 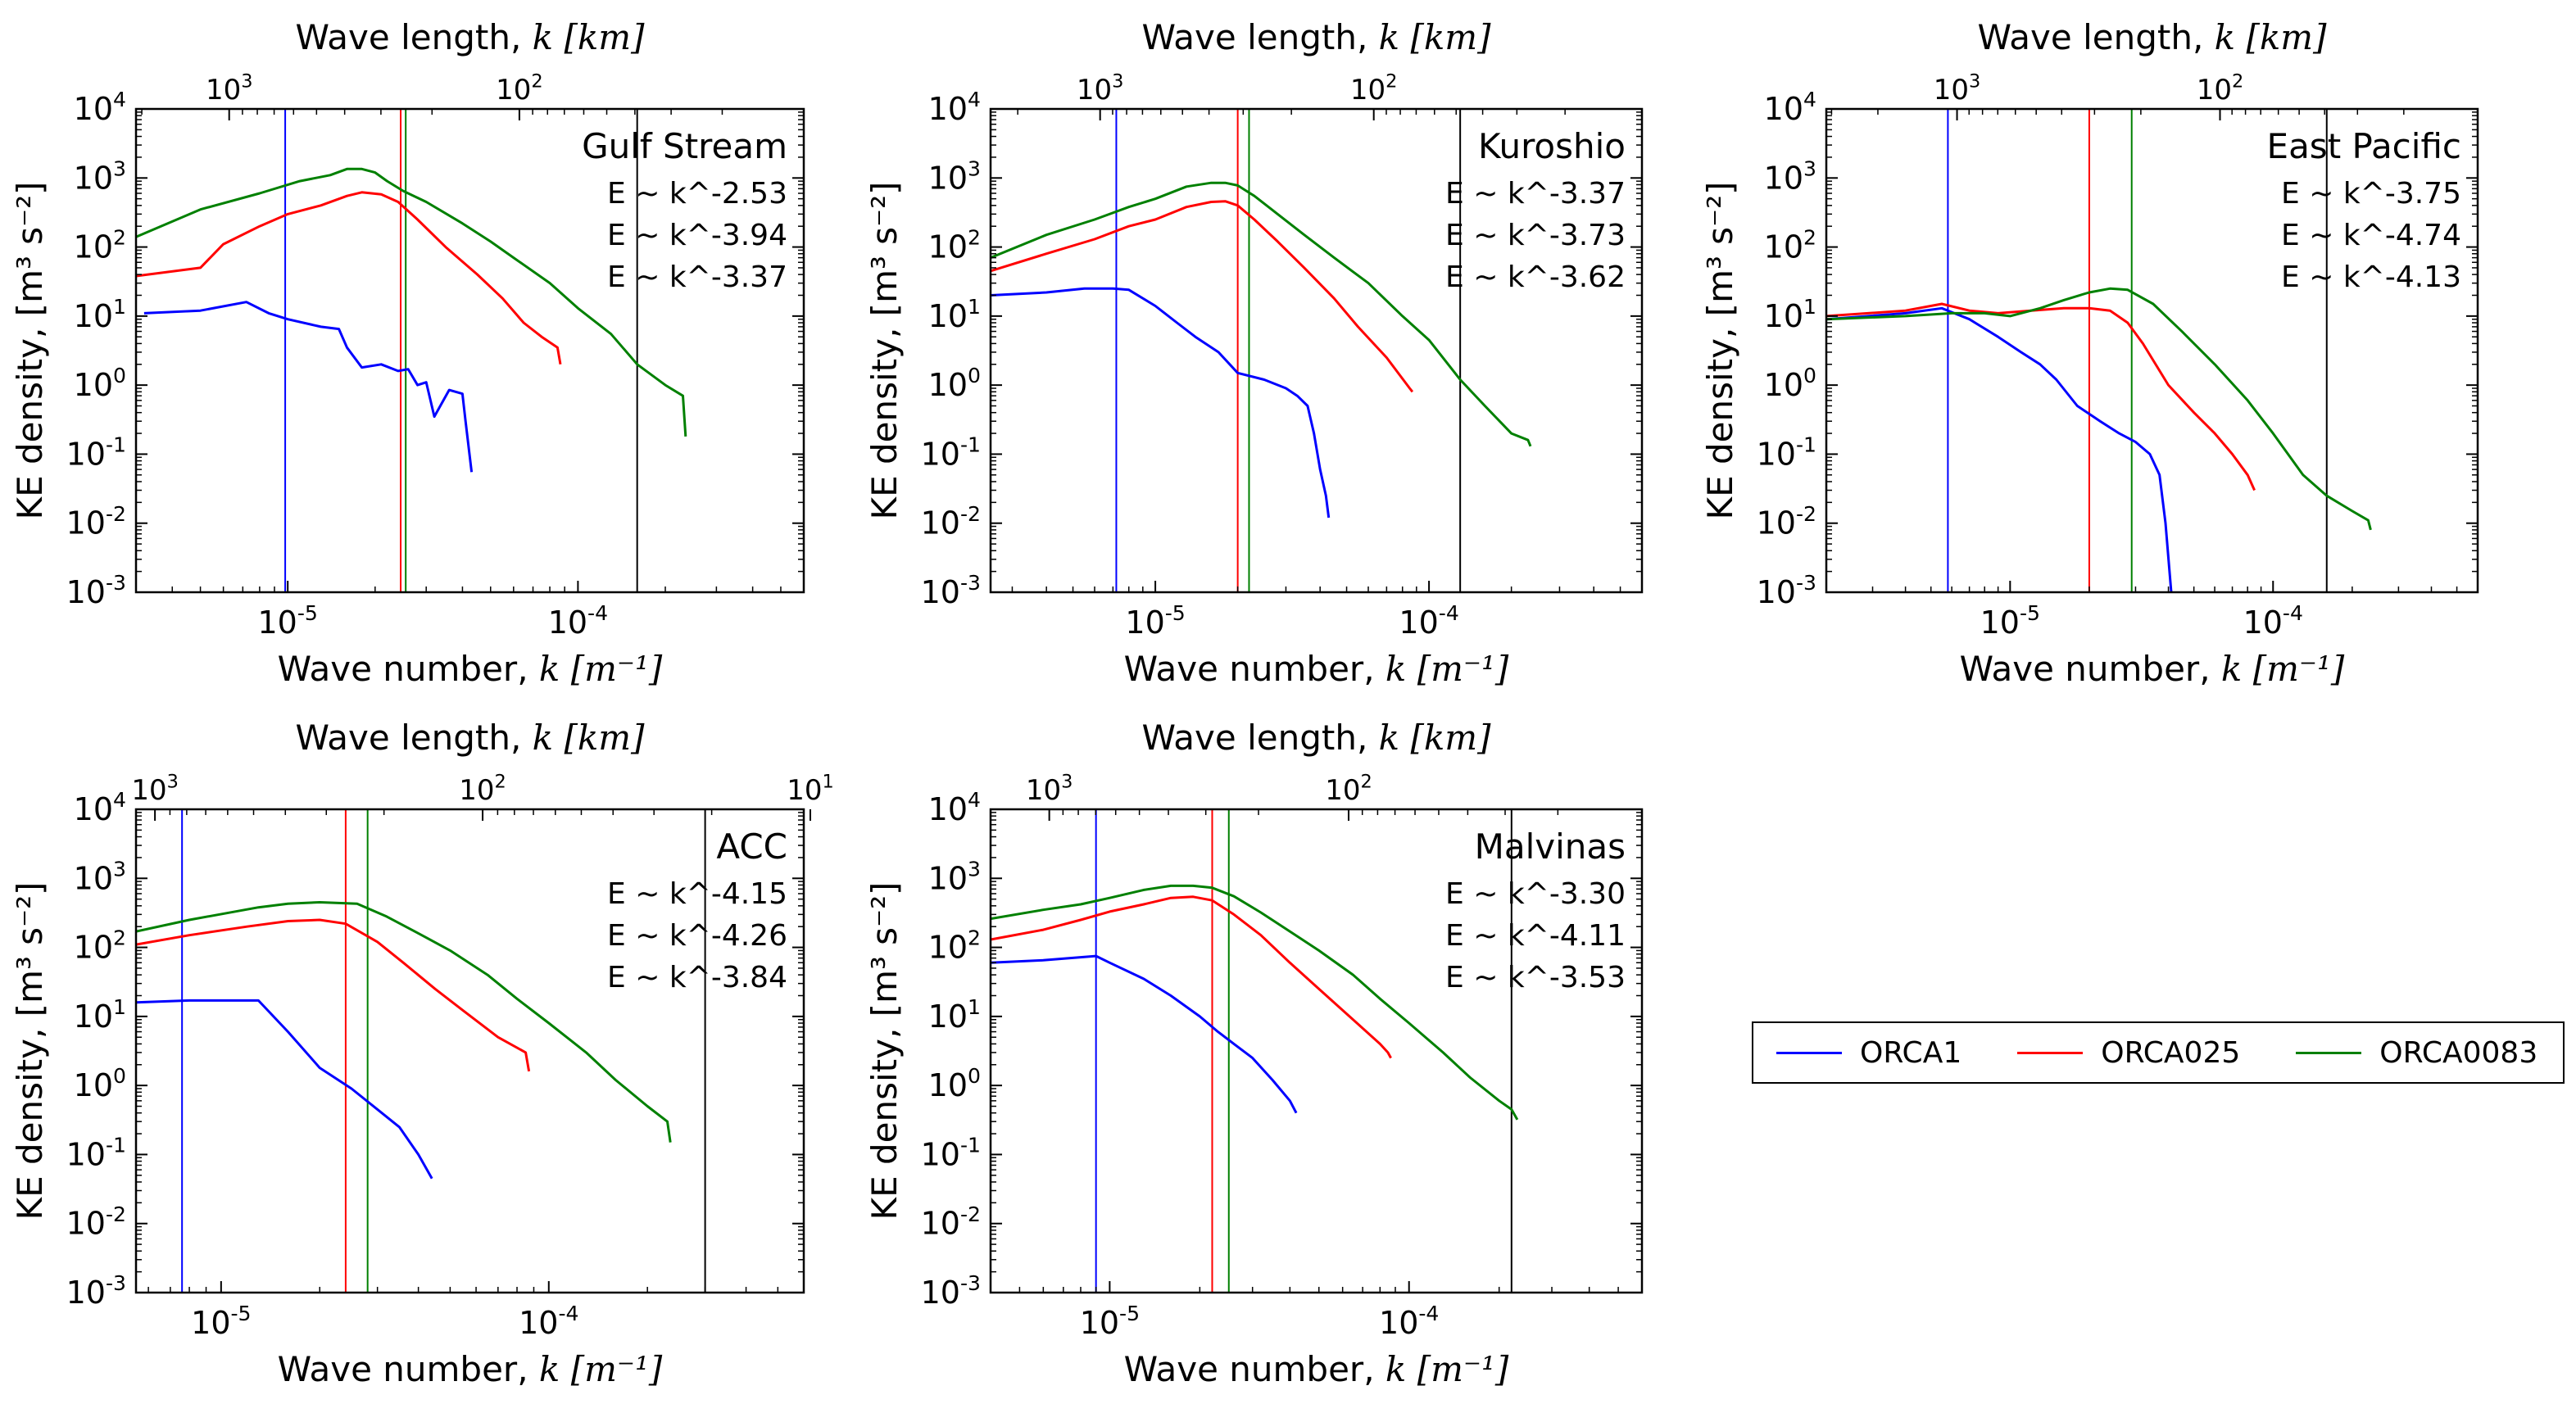 What do you see at coordinates (1809, 1052) in the screenshot?
I see `legend-swatch-orca1` at bounding box center [1809, 1052].